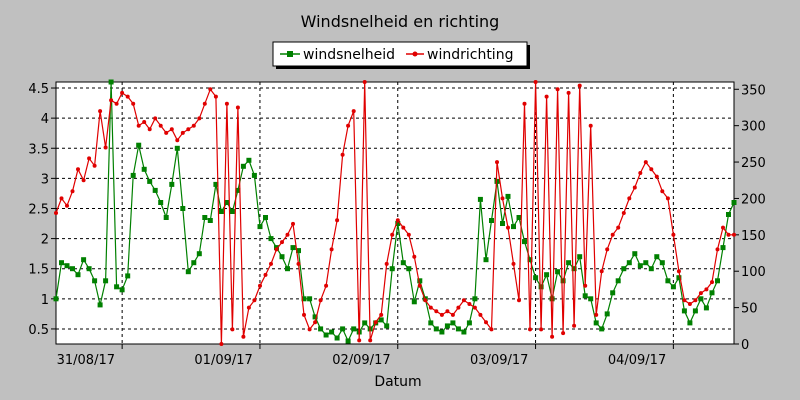 Image resolution: width=800 pixels, height=400 pixels. What do you see at coordinates (415, 54) in the screenshot?
I see `legend-marker-windrichting` at bounding box center [415, 54].